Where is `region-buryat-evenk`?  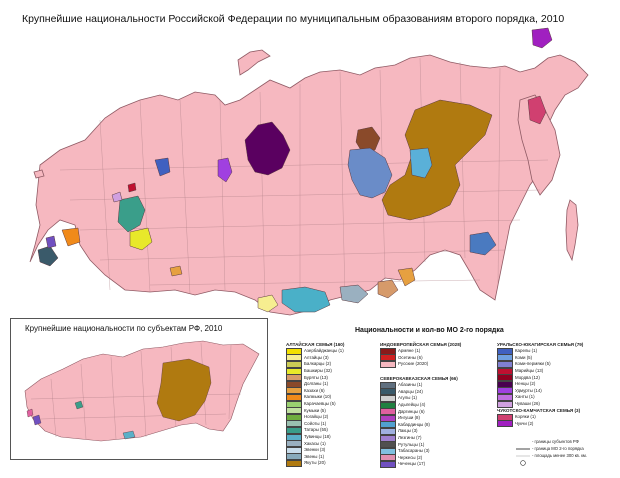 region-buryat-evenk is located at coordinates (483, 243).